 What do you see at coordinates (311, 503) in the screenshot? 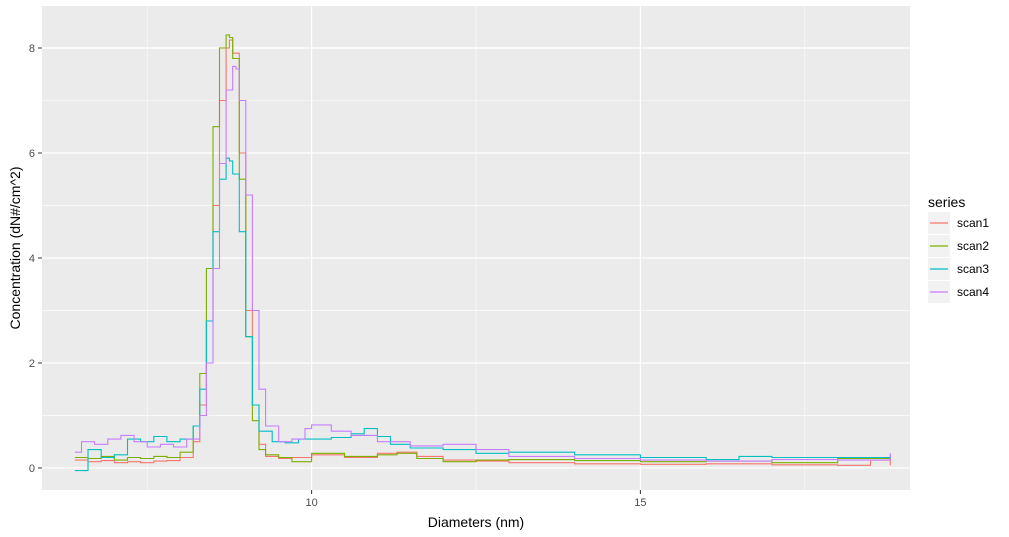
I see `x-tick-label: 10` at bounding box center [311, 503].